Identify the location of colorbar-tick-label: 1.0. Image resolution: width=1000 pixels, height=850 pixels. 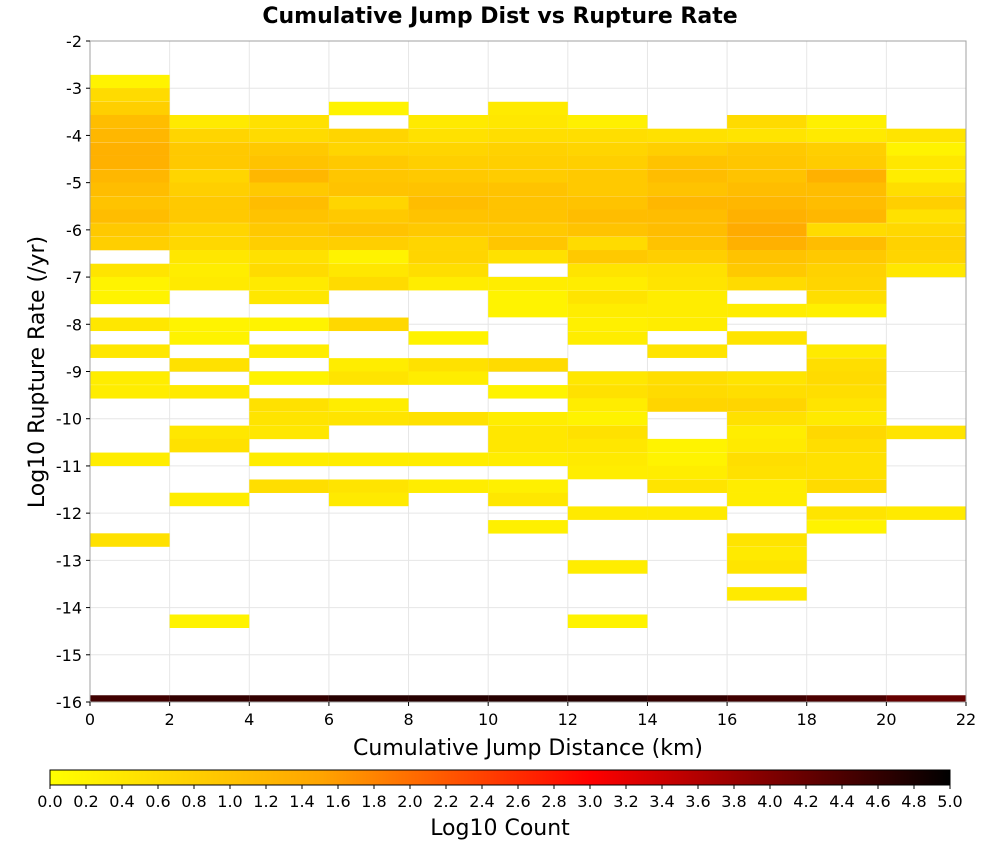
(229, 801).